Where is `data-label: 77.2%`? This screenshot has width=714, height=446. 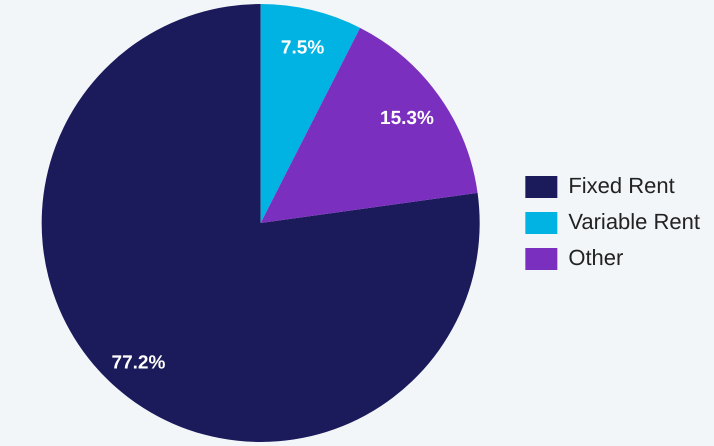
data-label: 77.2% is located at coordinates (139, 363).